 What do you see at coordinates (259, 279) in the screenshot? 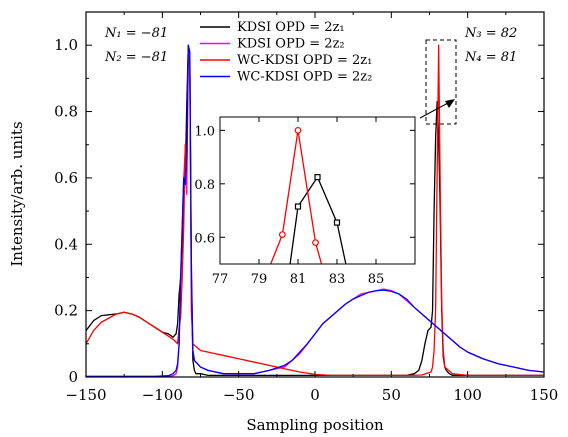
I see `inset-x-tick-label: 79` at bounding box center [259, 279].